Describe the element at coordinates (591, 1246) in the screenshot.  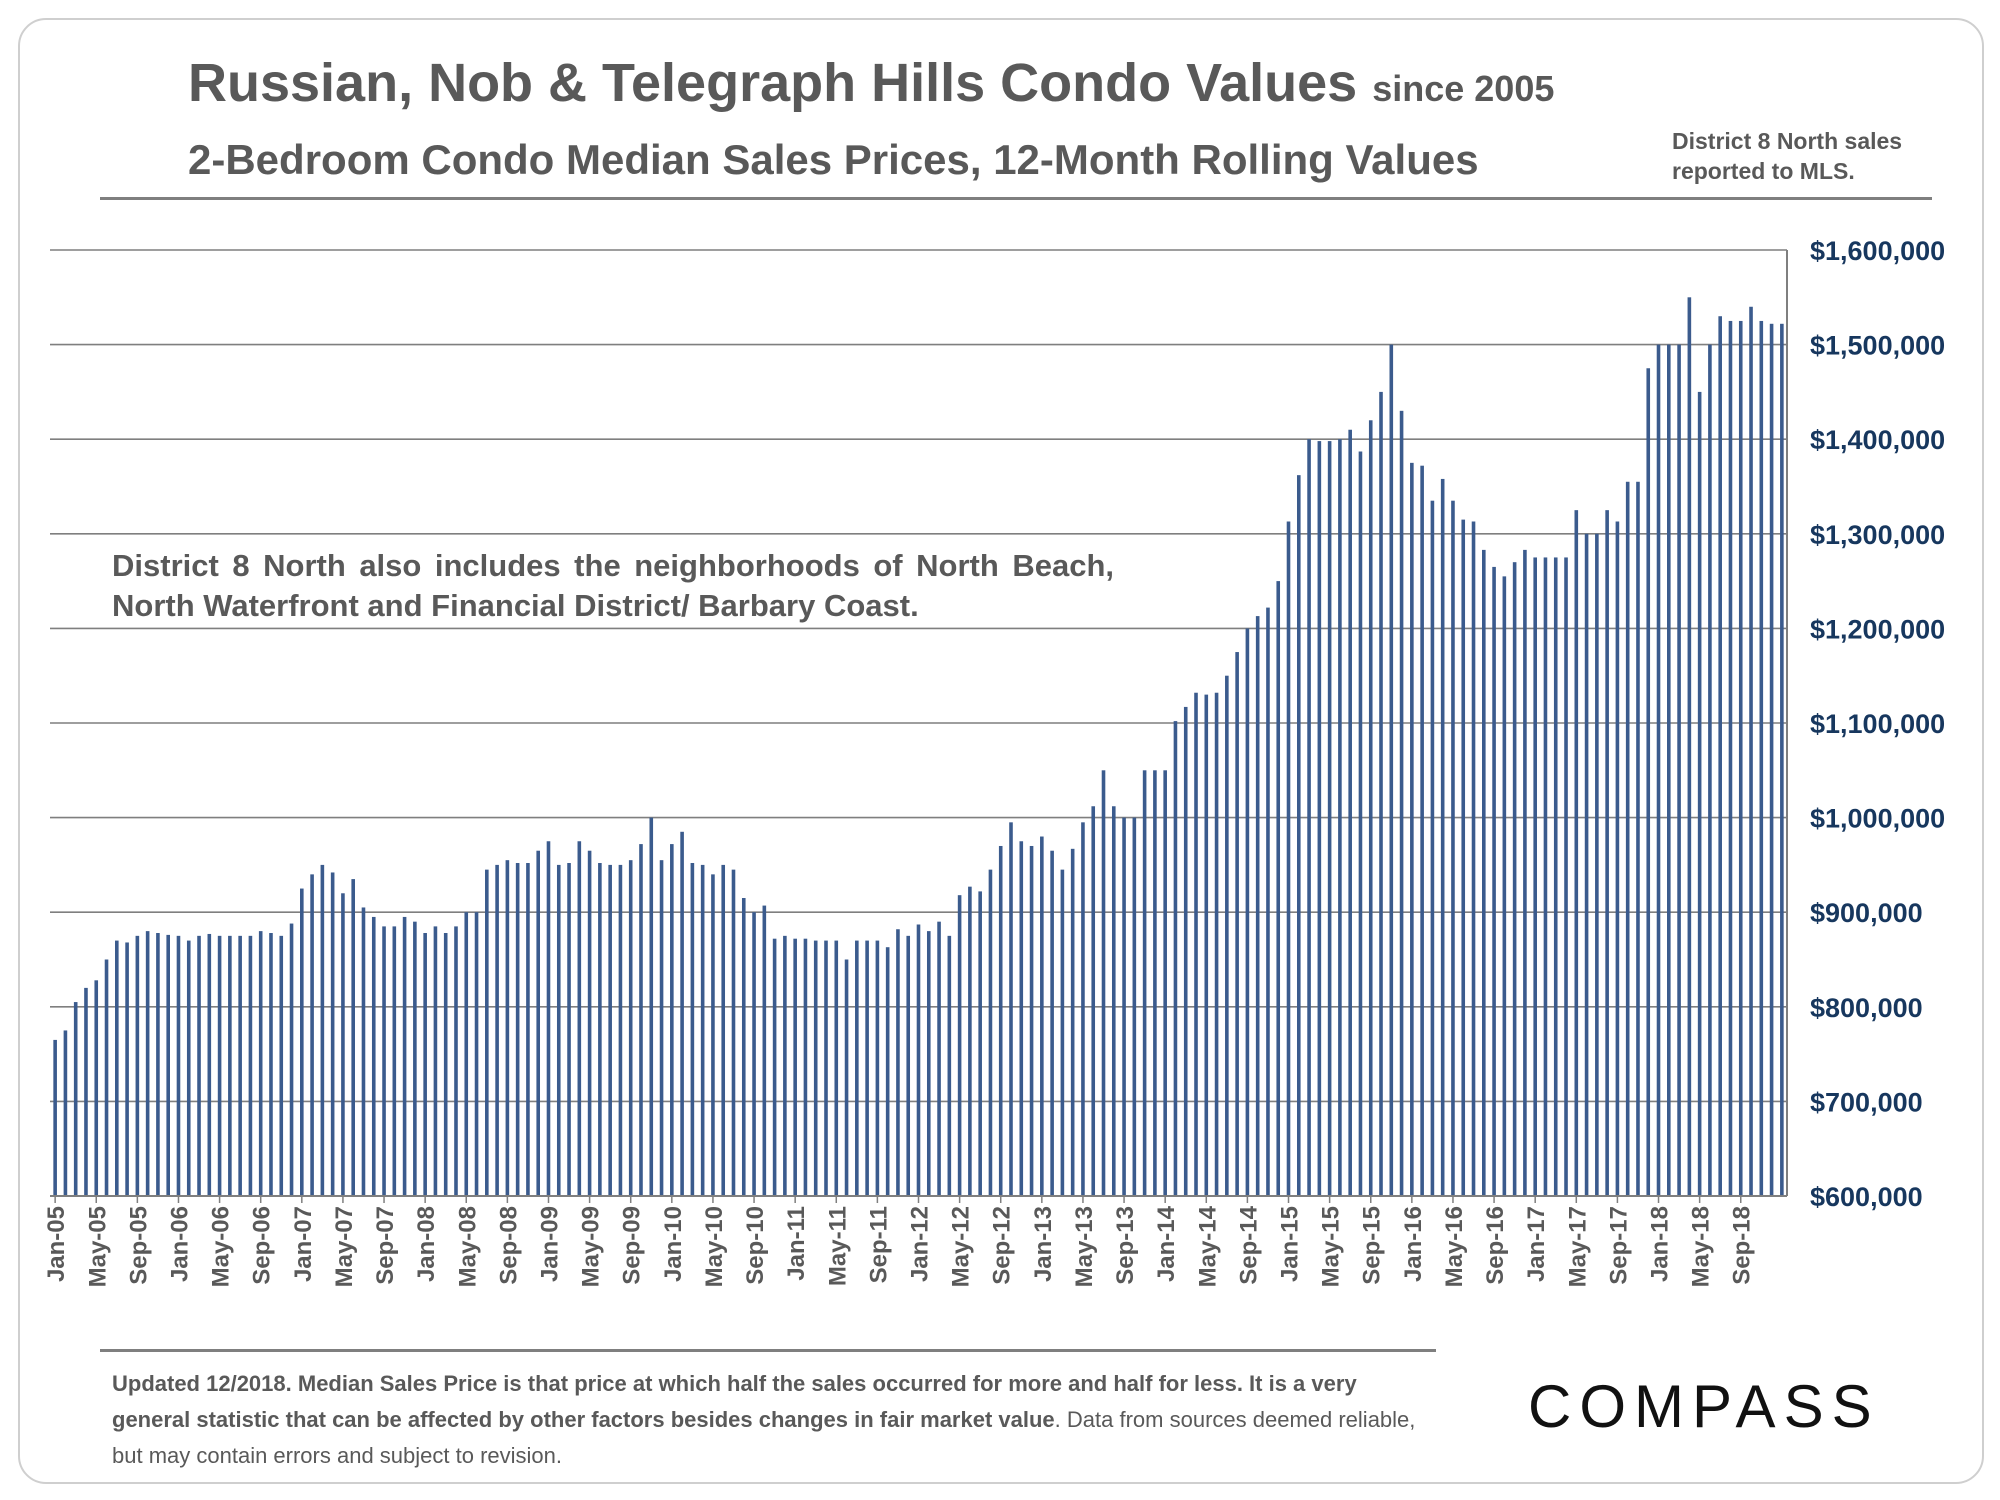
I see `x-tick-label: May-09` at that location.